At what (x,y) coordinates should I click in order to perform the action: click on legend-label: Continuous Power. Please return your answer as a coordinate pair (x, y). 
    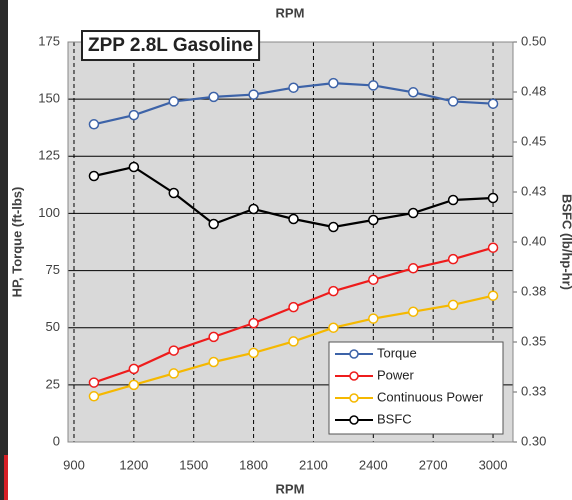
    Looking at the image, I should click on (430, 396).